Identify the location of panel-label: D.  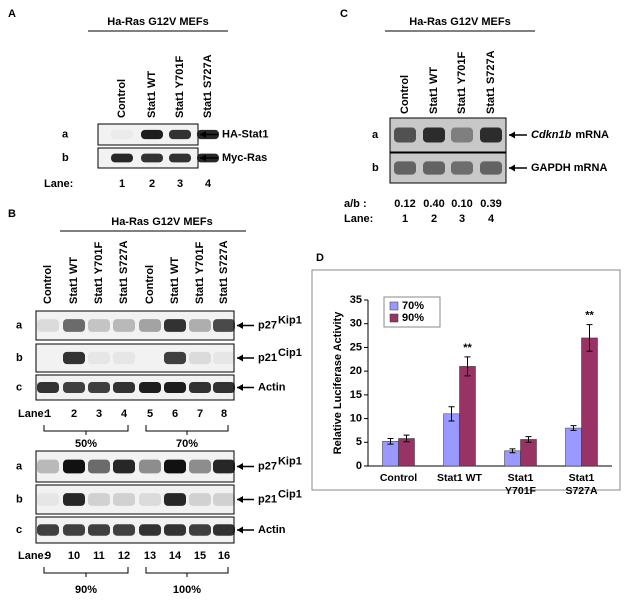
(320, 258).